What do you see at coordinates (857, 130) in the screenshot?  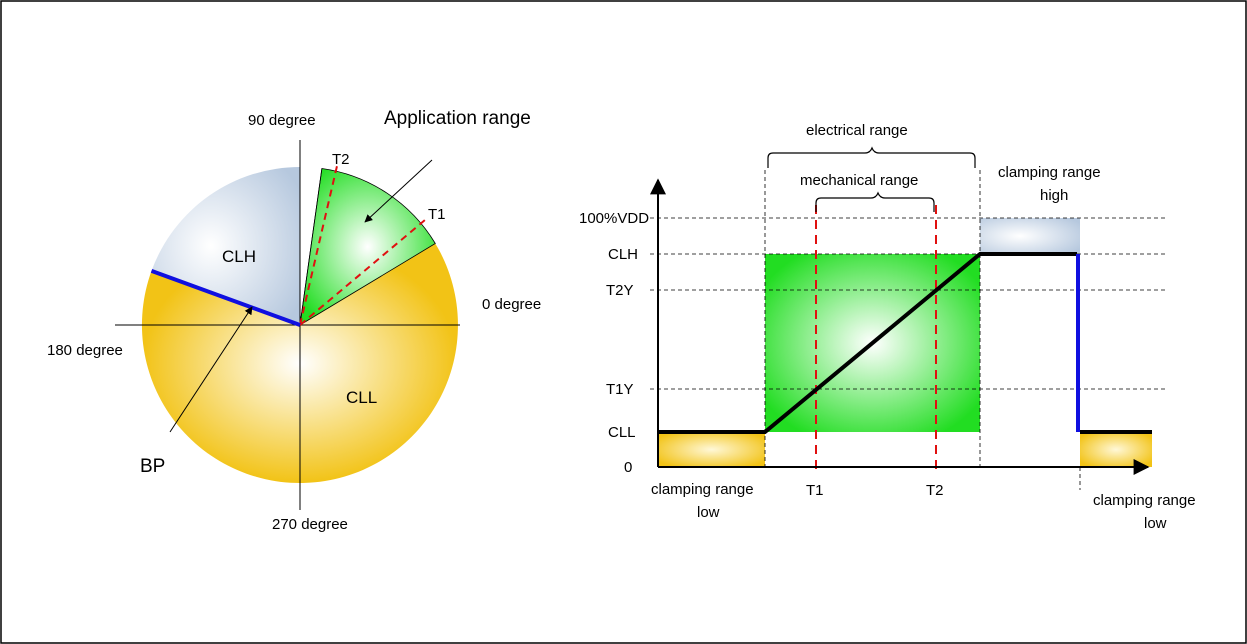 I see `label-electrical-range: electrical range` at bounding box center [857, 130].